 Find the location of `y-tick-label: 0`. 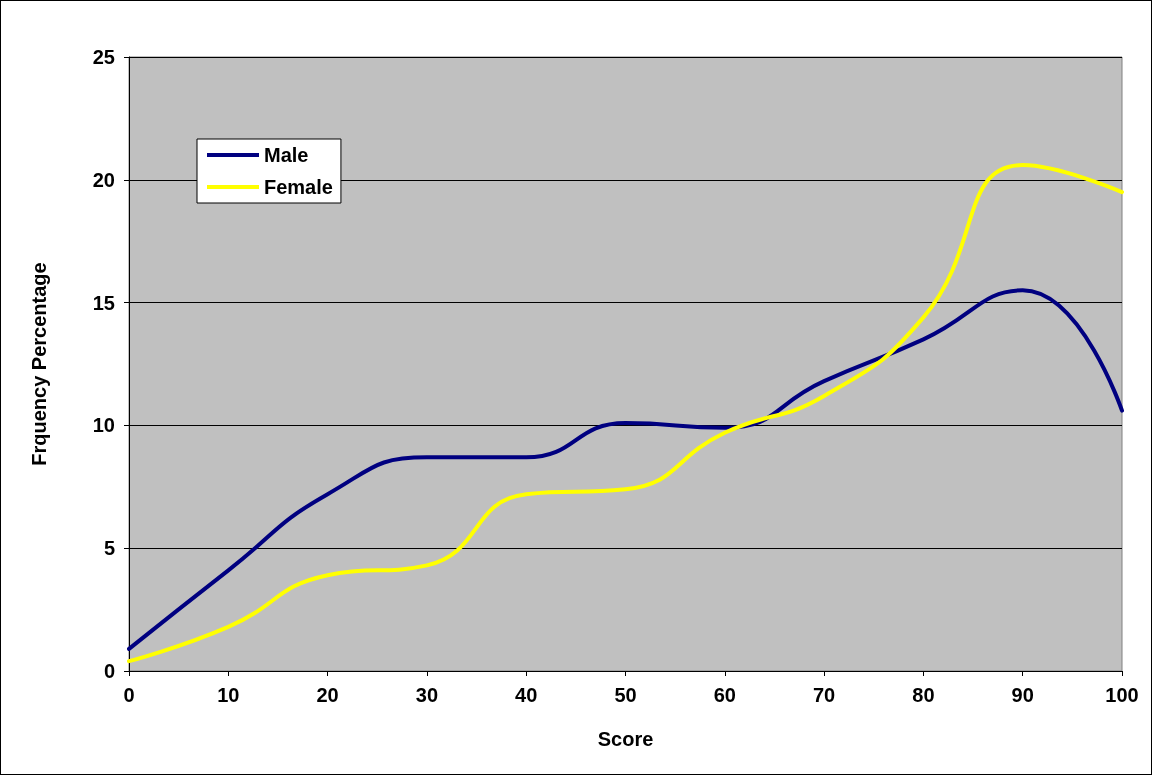

y-tick-label: 0 is located at coordinates (109, 671).